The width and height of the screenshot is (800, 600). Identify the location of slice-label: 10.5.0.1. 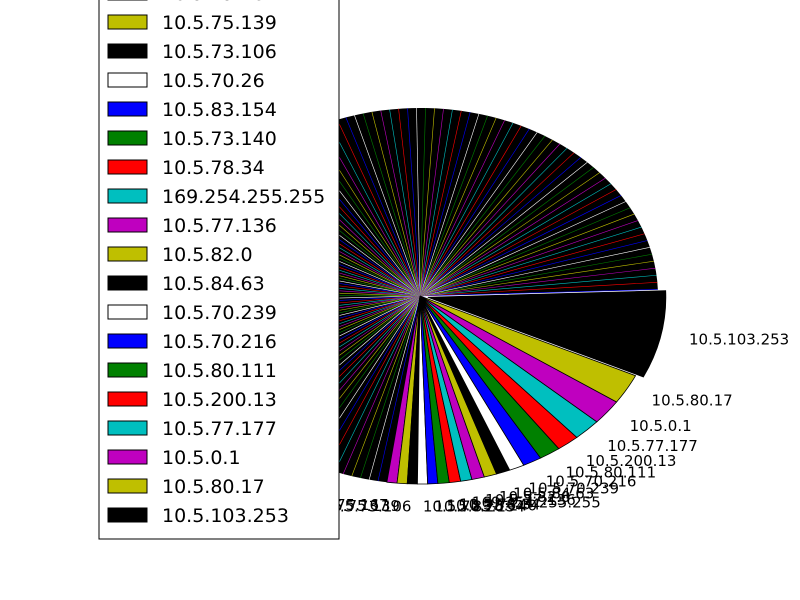
(661, 426).